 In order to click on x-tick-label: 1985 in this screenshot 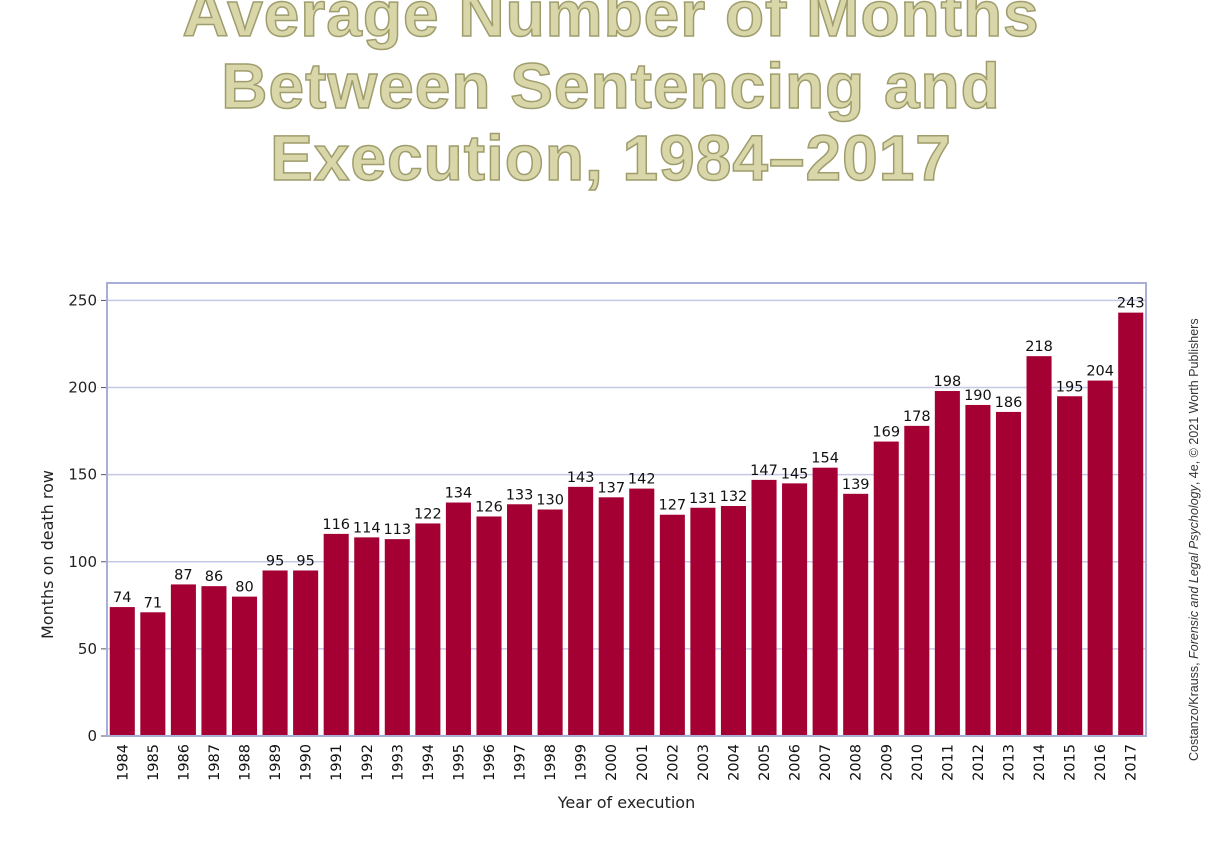, I will do `click(154, 762)`.